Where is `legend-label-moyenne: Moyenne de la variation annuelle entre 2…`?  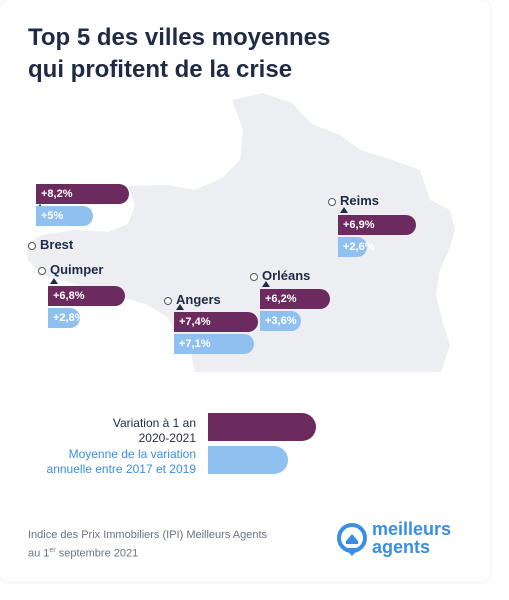 legend-label-moyenne: Moyenne de la variation annuelle entre 2… is located at coordinates (98, 462).